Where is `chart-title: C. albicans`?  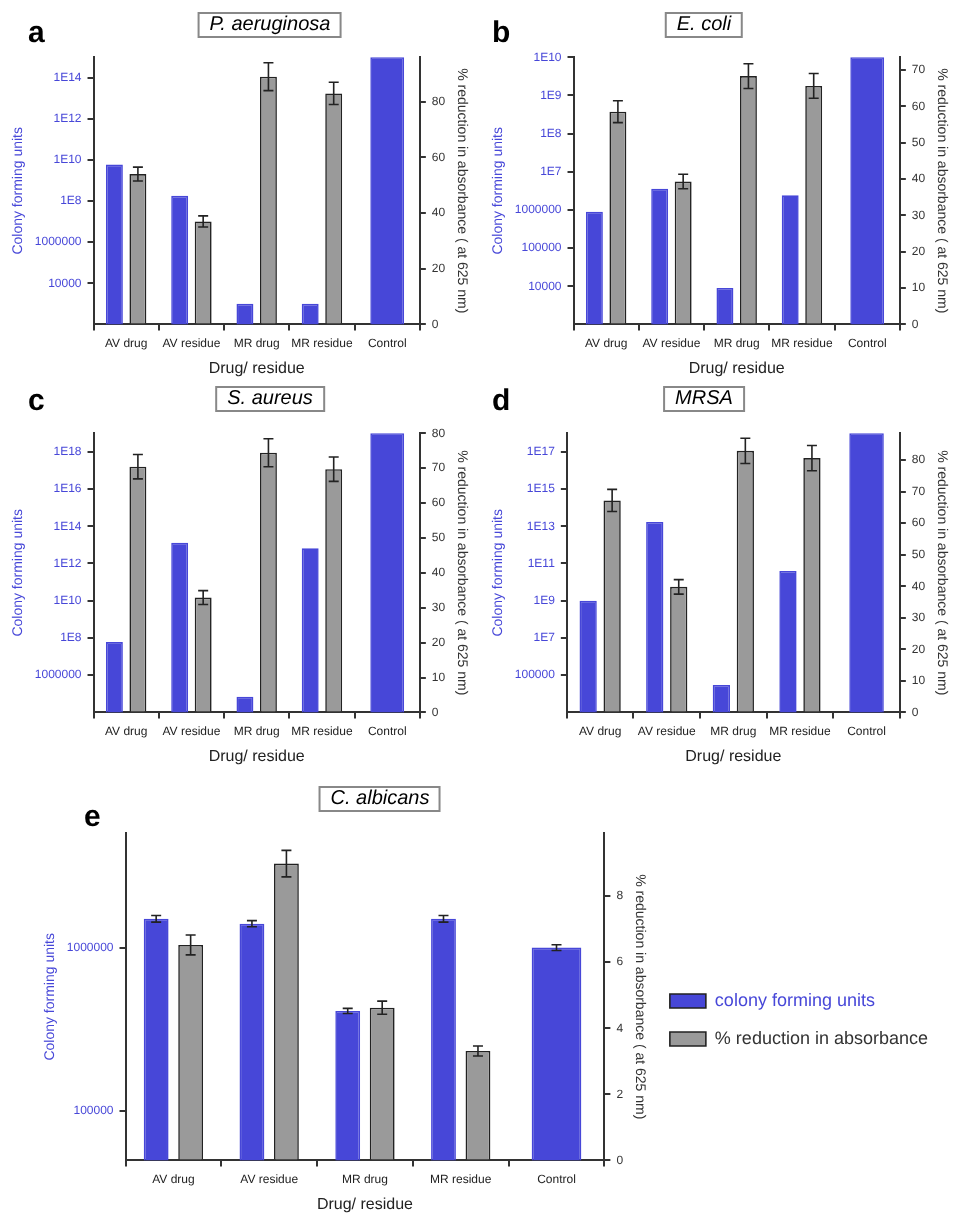
chart-title: C. albicans is located at coordinates (380, 799).